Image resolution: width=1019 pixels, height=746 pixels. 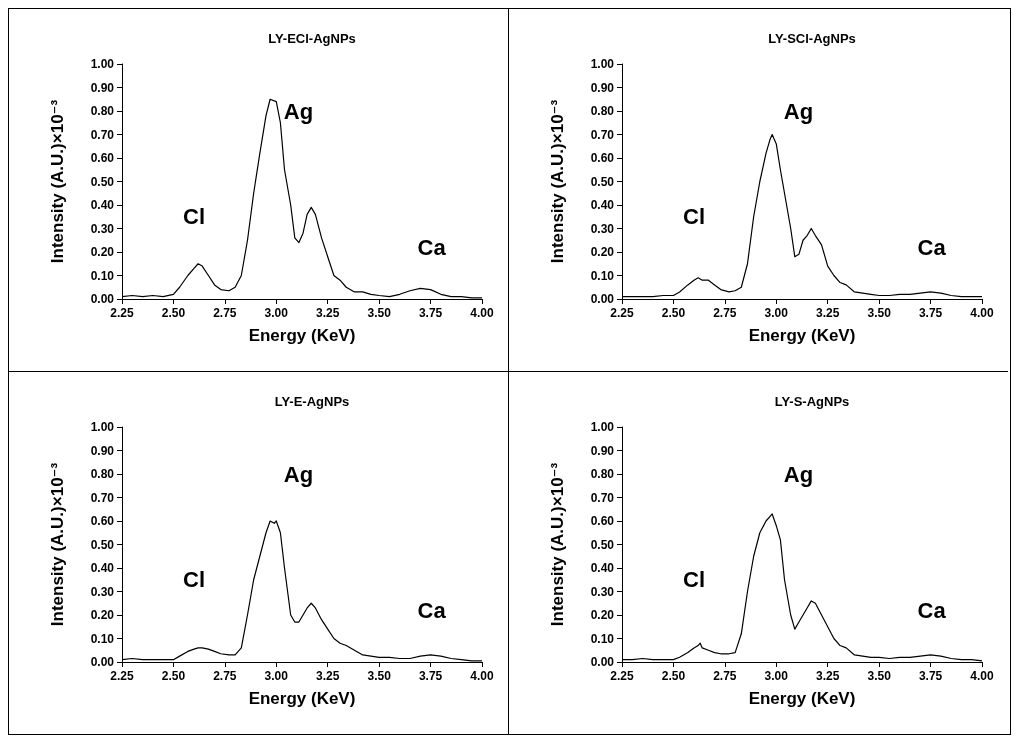 What do you see at coordinates (812, 401) in the screenshot?
I see `chart-title: LY-S-AgNPs` at bounding box center [812, 401].